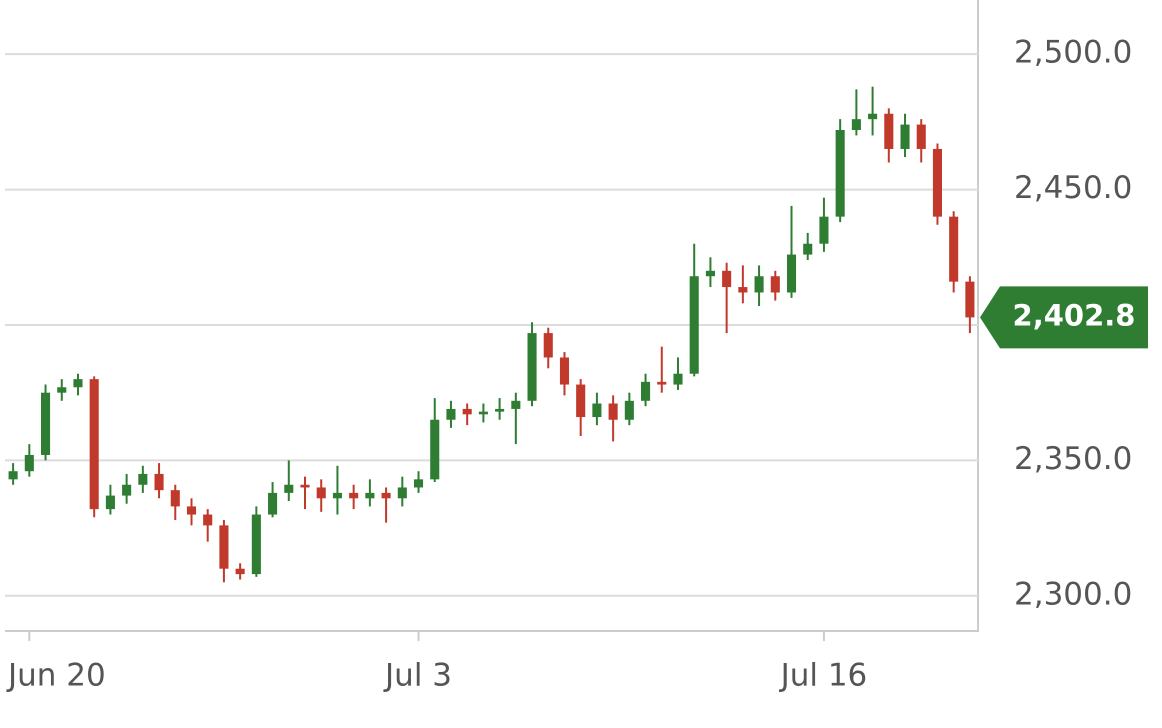  What do you see at coordinates (1073, 594) in the screenshot?
I see `y-tick-label: 2,300.0` at bounding box center [1073, 594].